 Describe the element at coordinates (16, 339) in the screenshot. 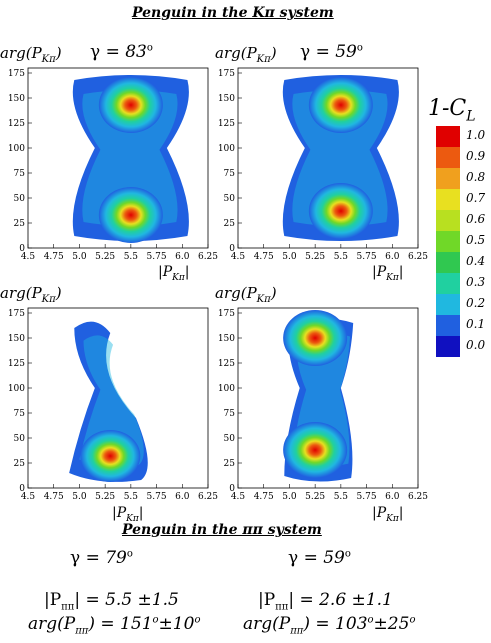

I see `ytick-label-3-6: 150` at that location.